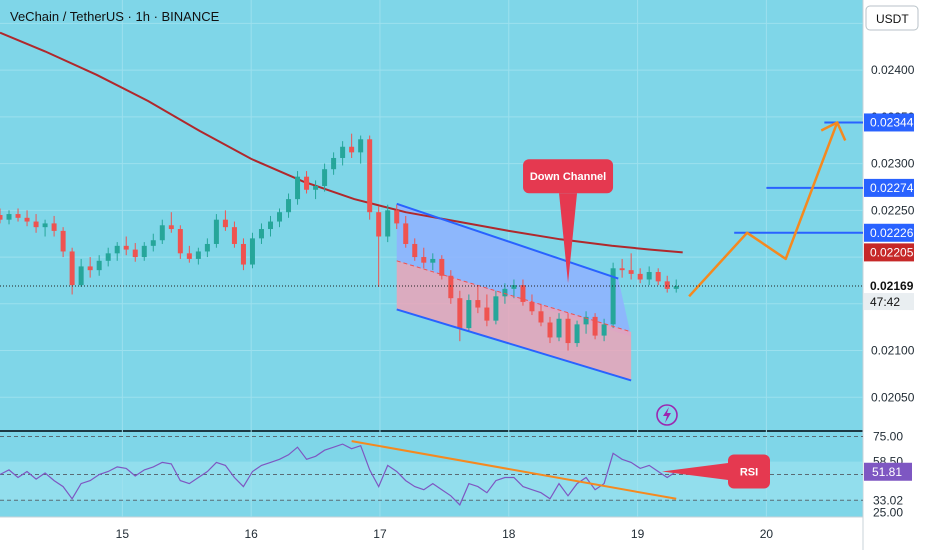 This screenshot has height=550, width=932. Describe the element at coordinates (514, 345) in the screenshot. I see `channel-lower-line` at that location.